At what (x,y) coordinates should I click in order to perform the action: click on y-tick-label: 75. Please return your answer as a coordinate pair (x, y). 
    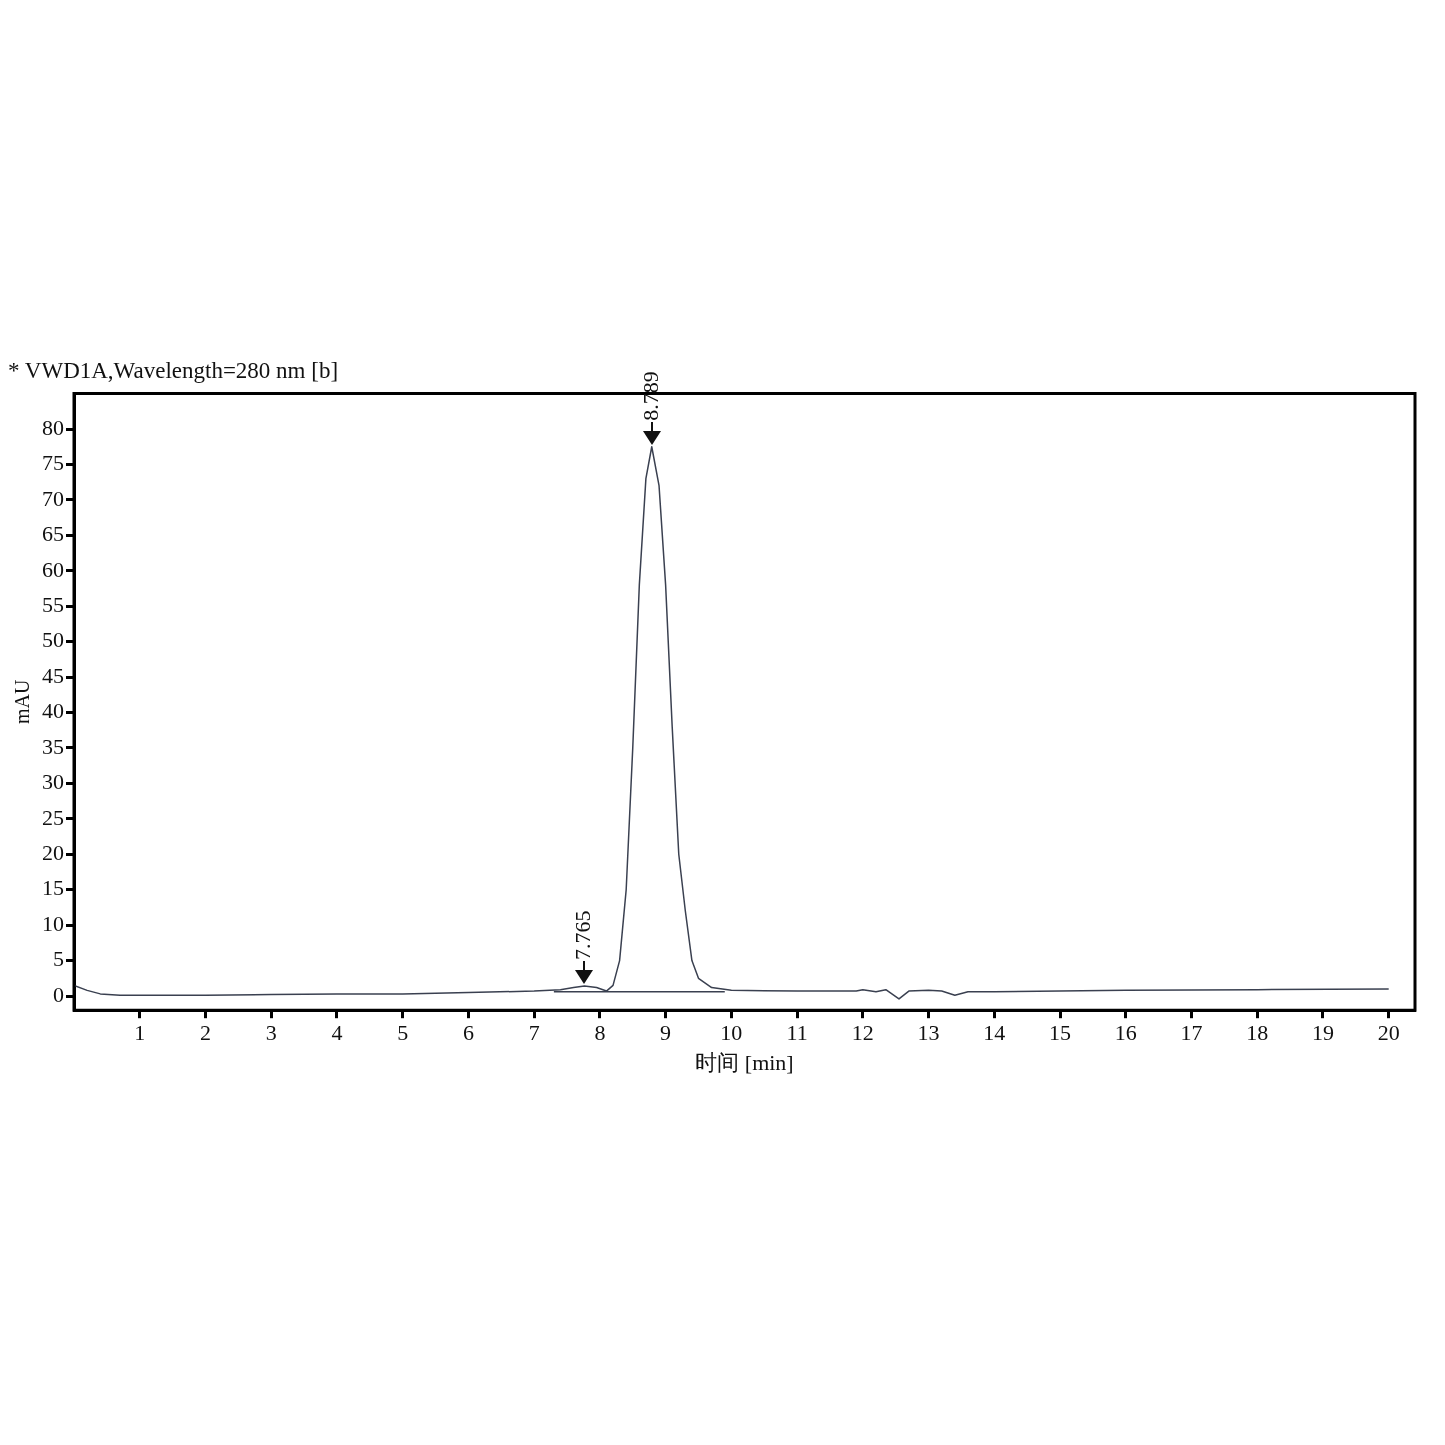
    Looking at the image, I should click on (53, 463).